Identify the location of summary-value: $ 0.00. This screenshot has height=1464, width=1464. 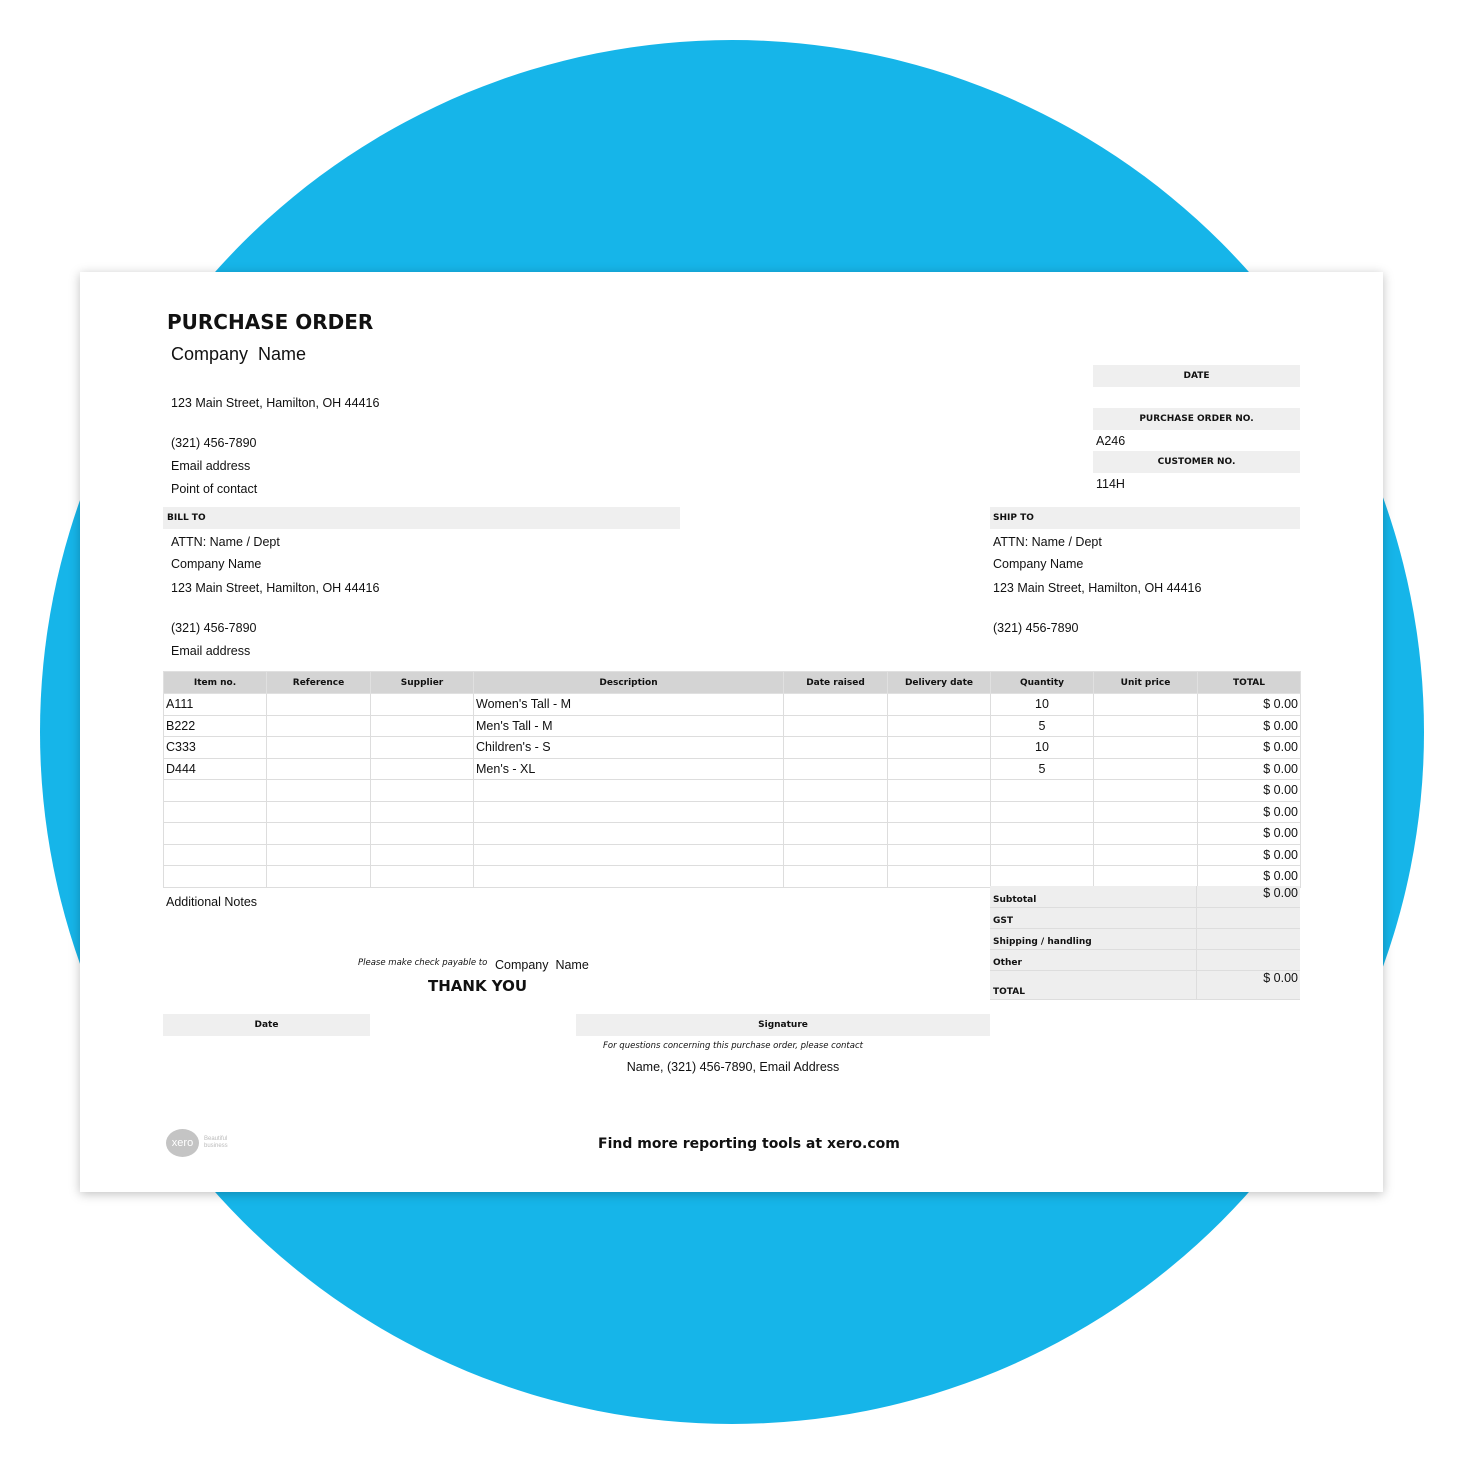
(1248, 985).